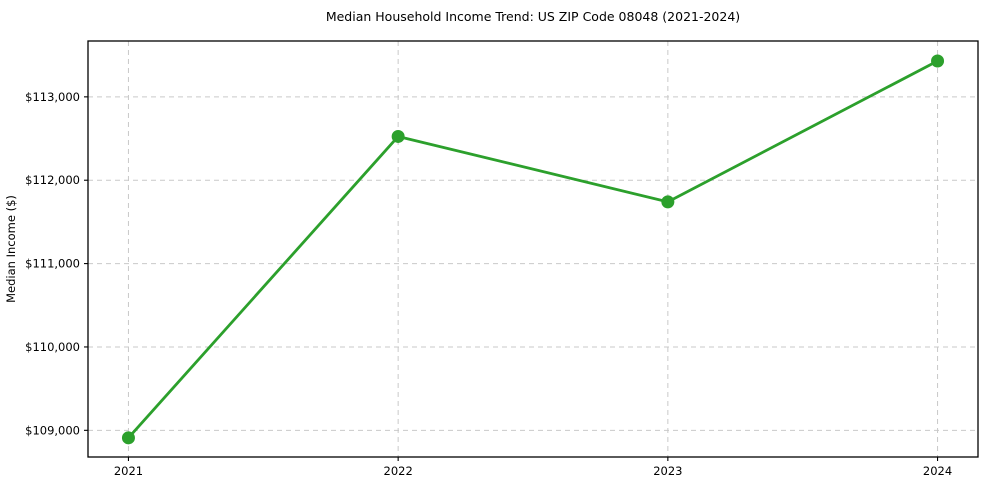 This screenshot has height=490, width=989. What do you see at coordinates (52, 430) in the screenshot?
I see `y-tick-label: $109,000` at bounding box center [52, 430].